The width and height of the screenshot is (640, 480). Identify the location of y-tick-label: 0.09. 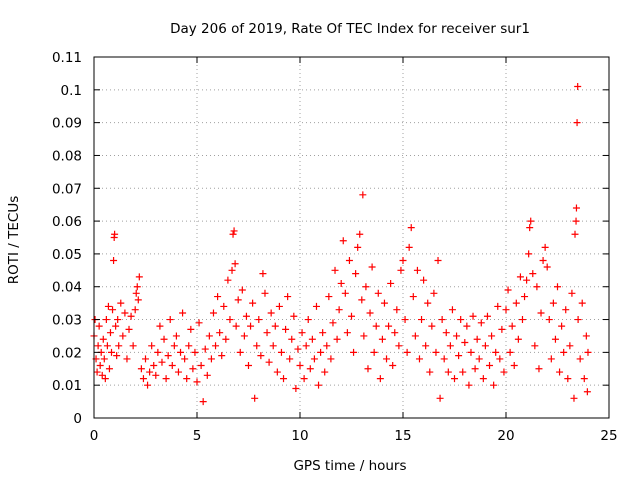
(67, 124).